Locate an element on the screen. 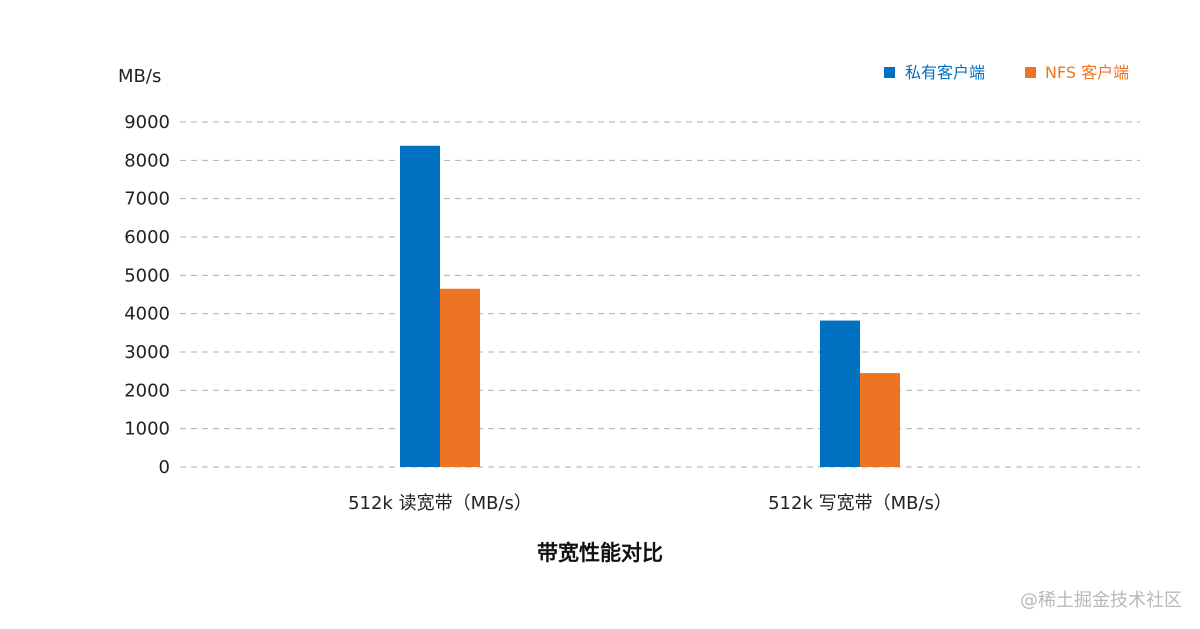 This screenshot has height=629, width=1200. x-axis-categories: 512k 读宽带（MB/s） 512k 写宽带（MB/s） is located at coordinates (650, 503).